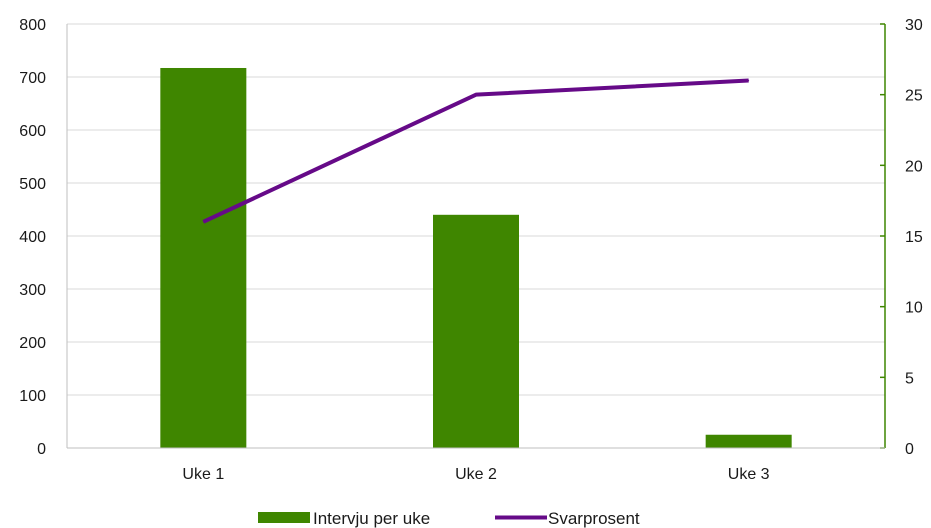 Image resolution: width=931 pixels, height=528 pixels. What do you see at coordinates (371, 518) in the screenshot?
I see `legend-label-bar: Intervju per uke` at bounding box center [371, 518].